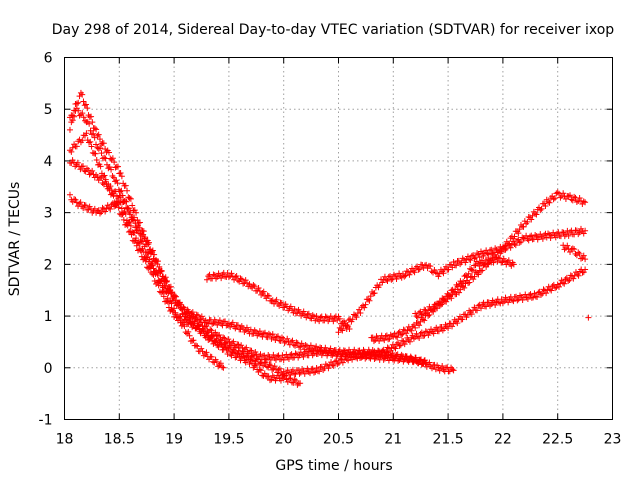 The image size is (640, 480). I want to click on x-tick-label: 22, so click(503, 440).